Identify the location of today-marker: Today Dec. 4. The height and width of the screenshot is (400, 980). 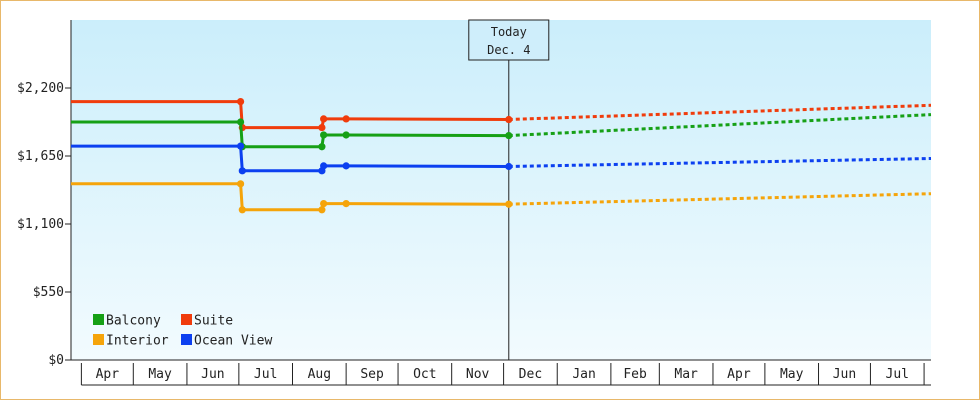
(509, 189).